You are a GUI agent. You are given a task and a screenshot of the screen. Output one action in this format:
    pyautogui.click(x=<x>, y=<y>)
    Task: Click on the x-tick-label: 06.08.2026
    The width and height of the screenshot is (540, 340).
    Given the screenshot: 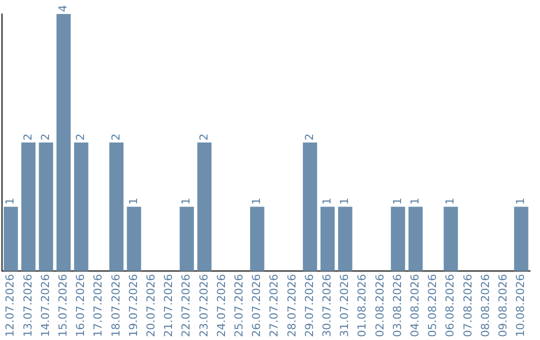 What is the action you would take?
    pyautogui.click(x=450, y=306)
    